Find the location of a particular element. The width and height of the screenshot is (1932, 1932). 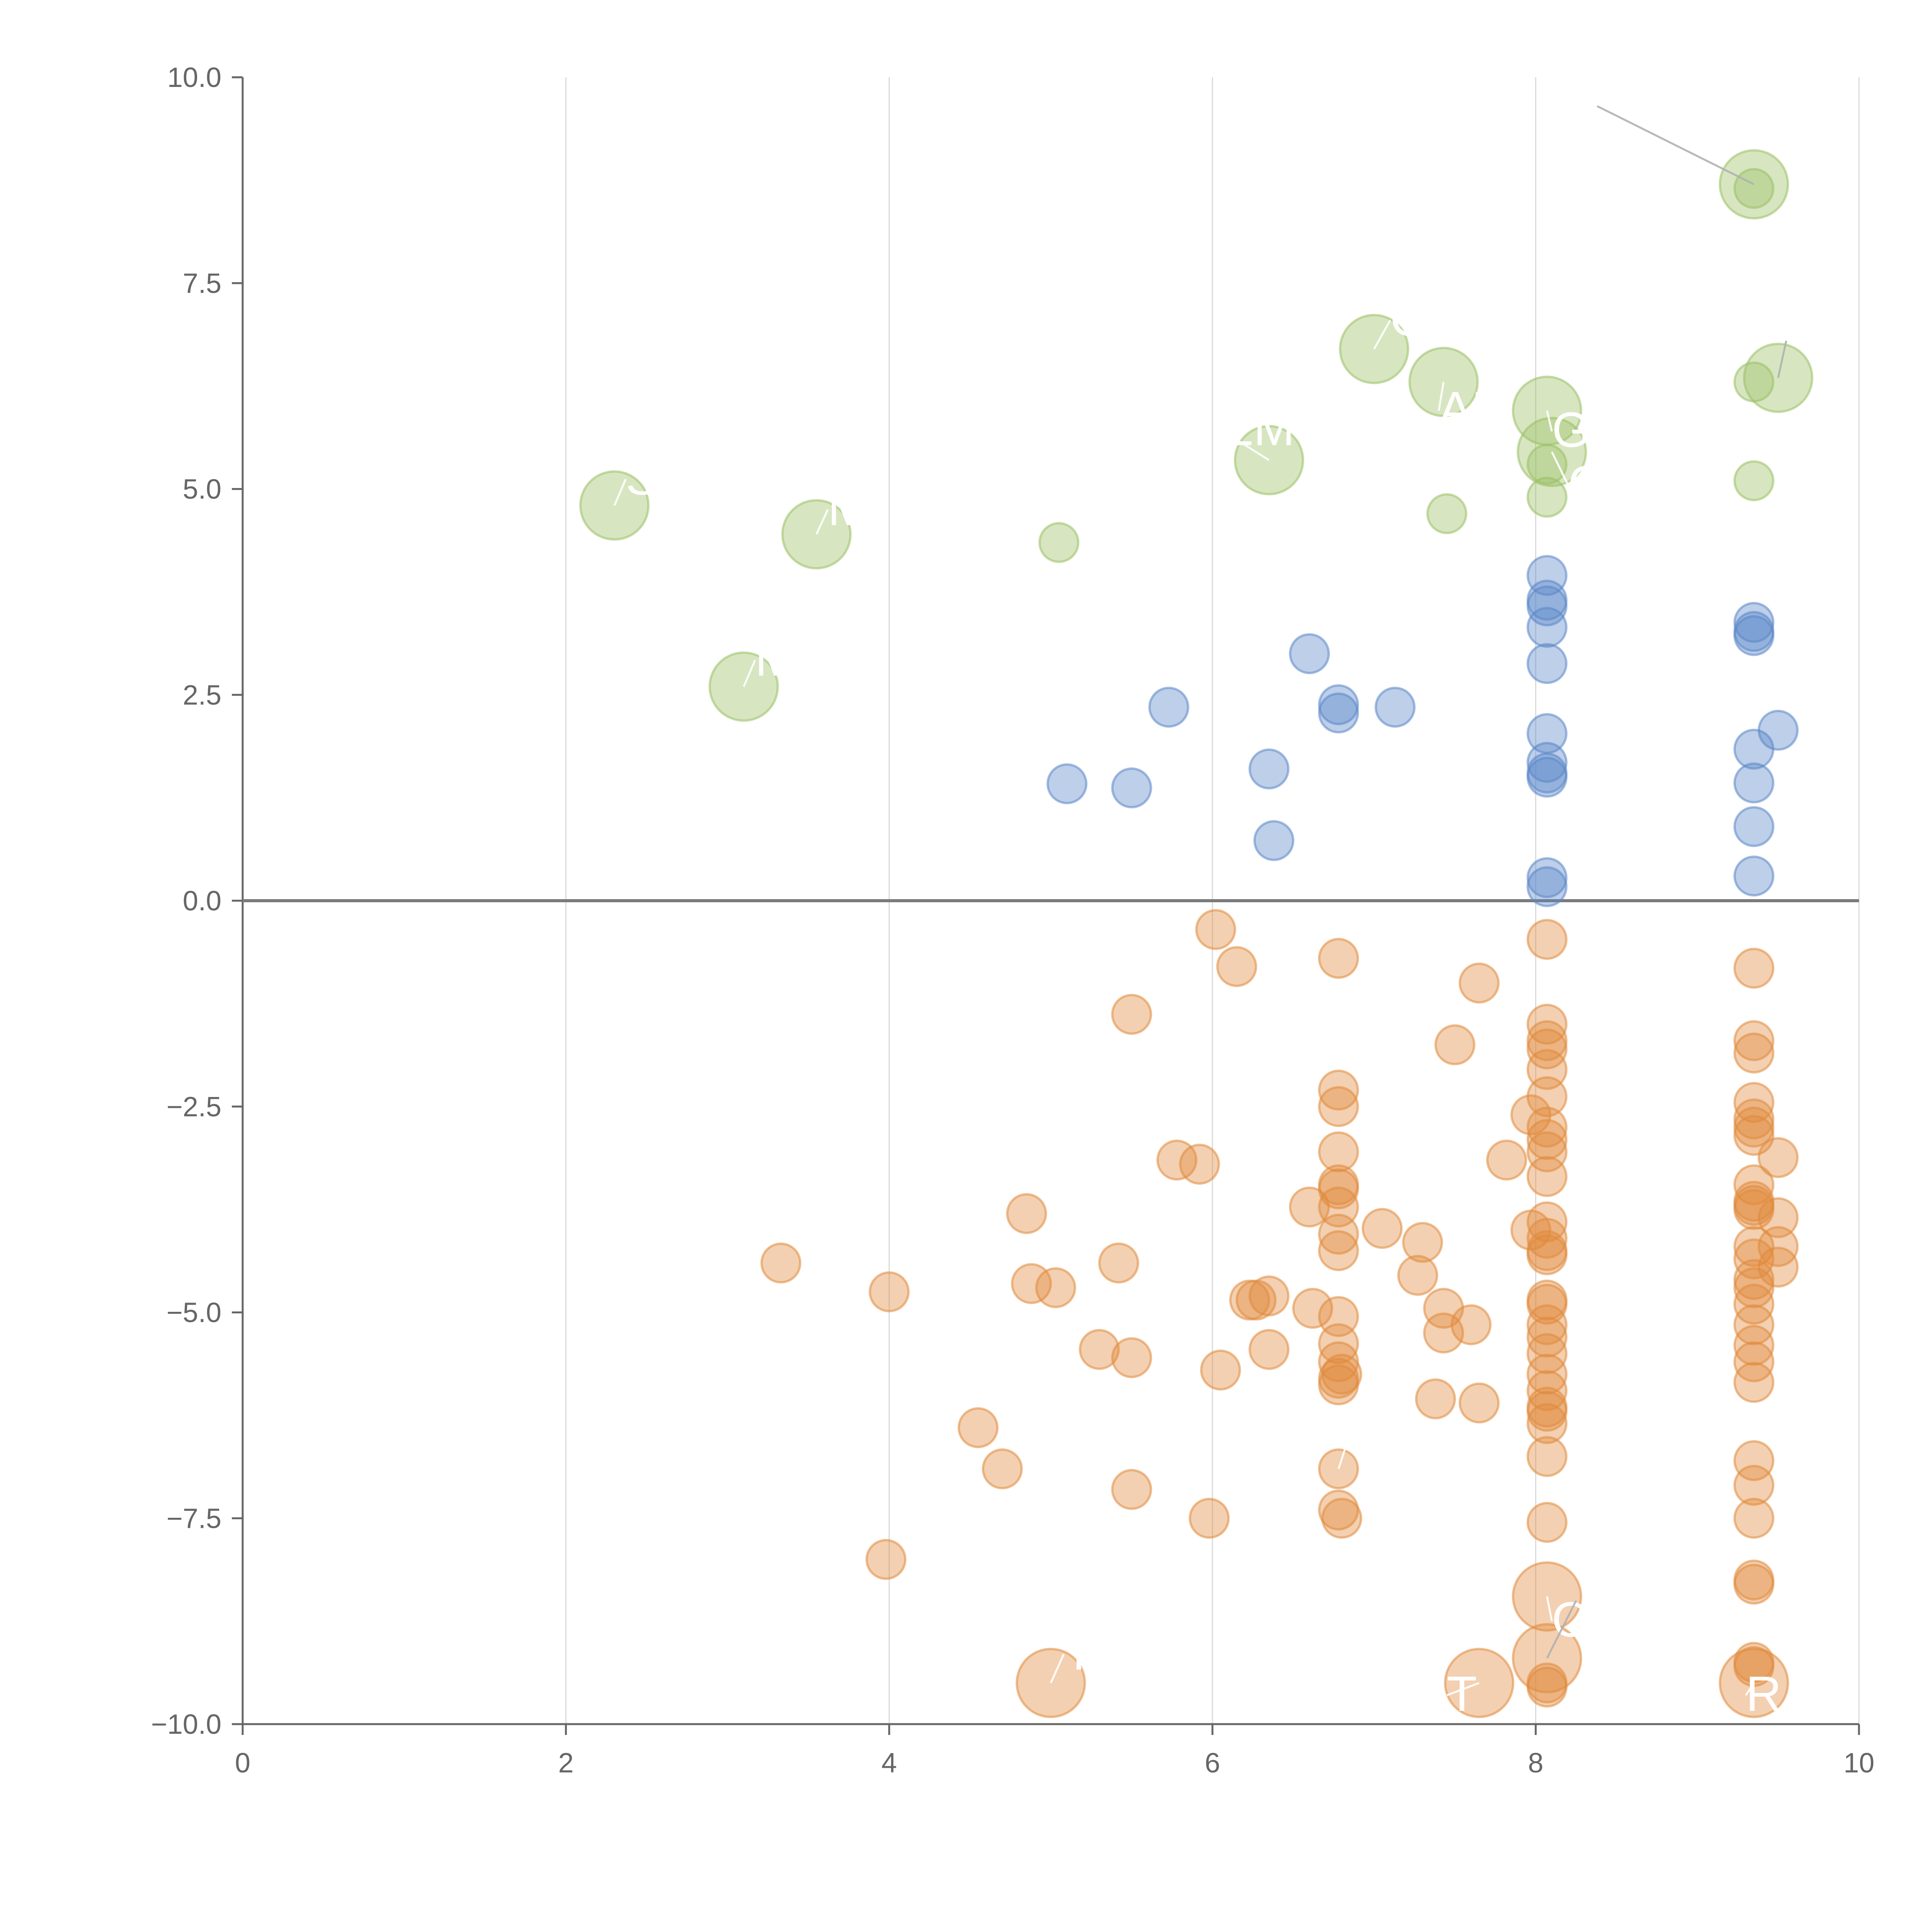

y-tick-label-8: 10.0 is located at coordinates (194, 78).